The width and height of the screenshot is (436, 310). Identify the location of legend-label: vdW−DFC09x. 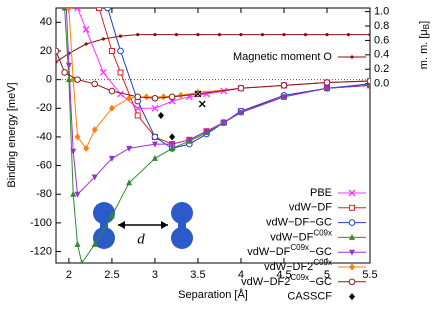
(301, 236).